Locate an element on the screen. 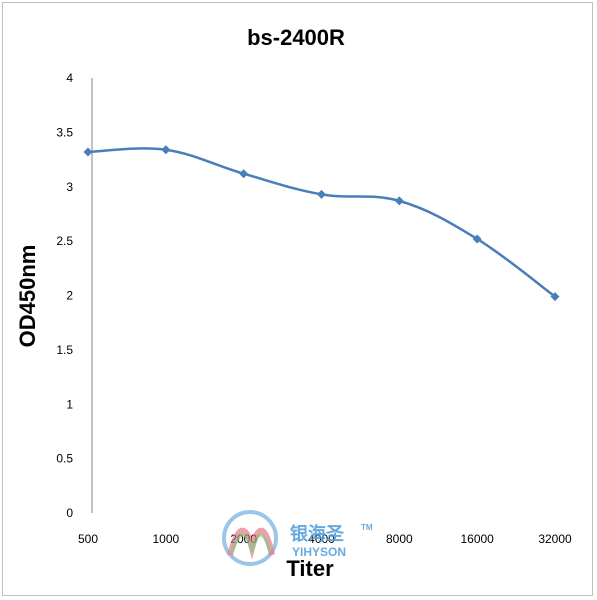 Image resolution: width=597 pixels, height=600 pixels. y-tick-label: 1 is located at coordinates (69, 404).